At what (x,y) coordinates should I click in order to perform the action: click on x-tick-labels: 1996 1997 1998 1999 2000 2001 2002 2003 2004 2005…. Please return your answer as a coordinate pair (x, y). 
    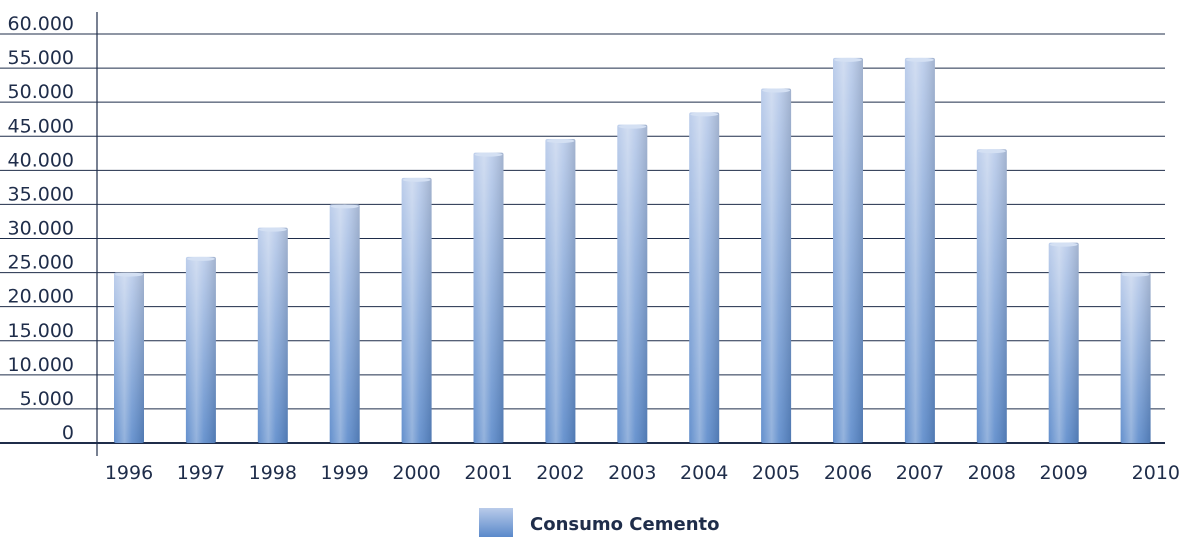
    Looking at the image, I should click on (642, 473).